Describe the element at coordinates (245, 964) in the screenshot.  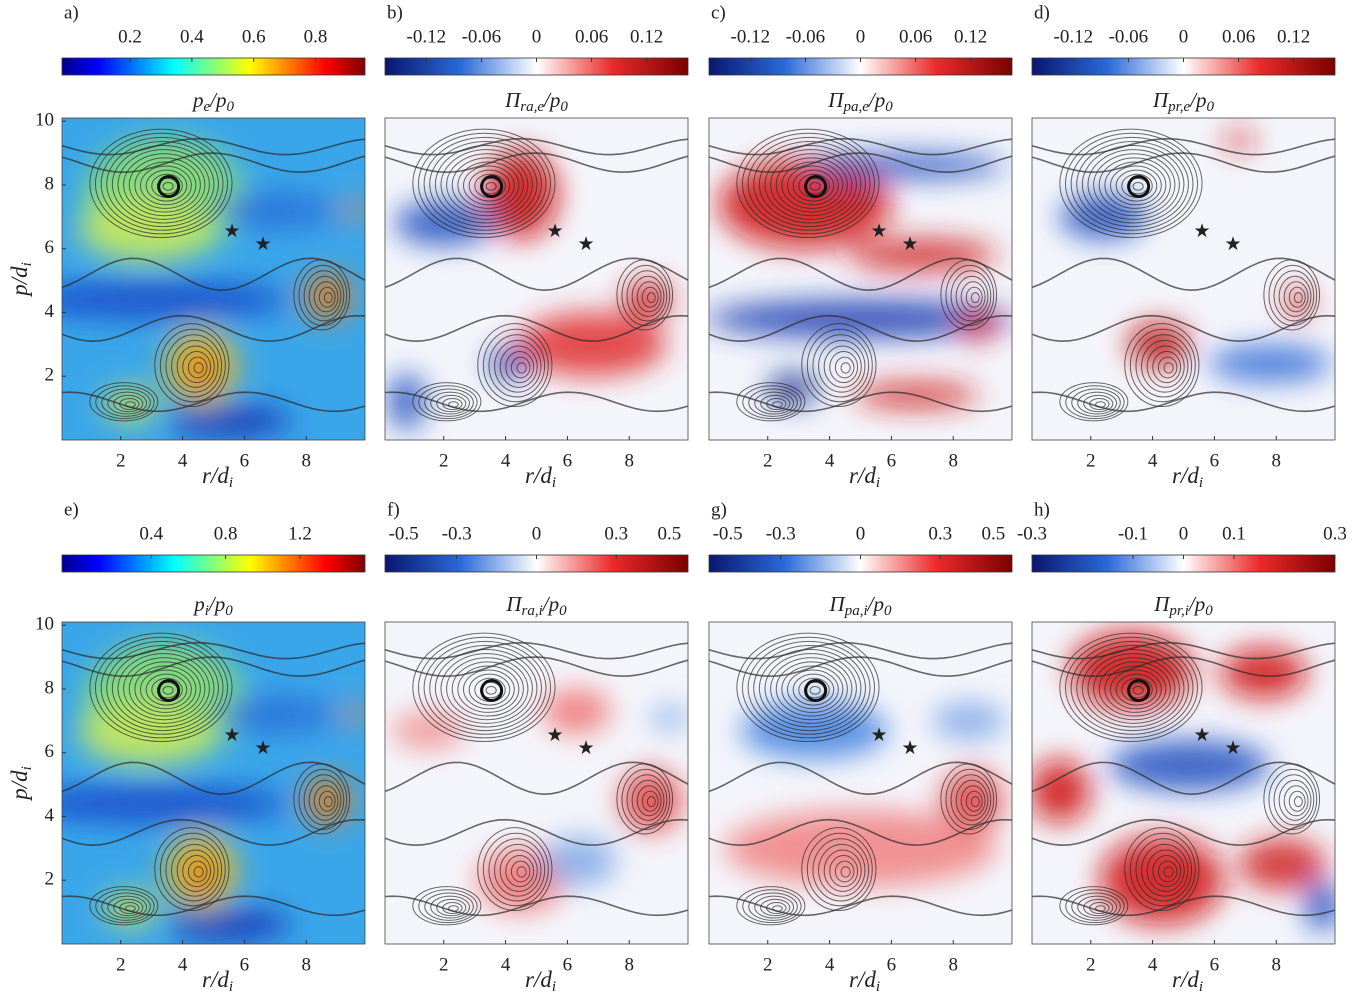
I see `x-tick-label: 6` at that location.